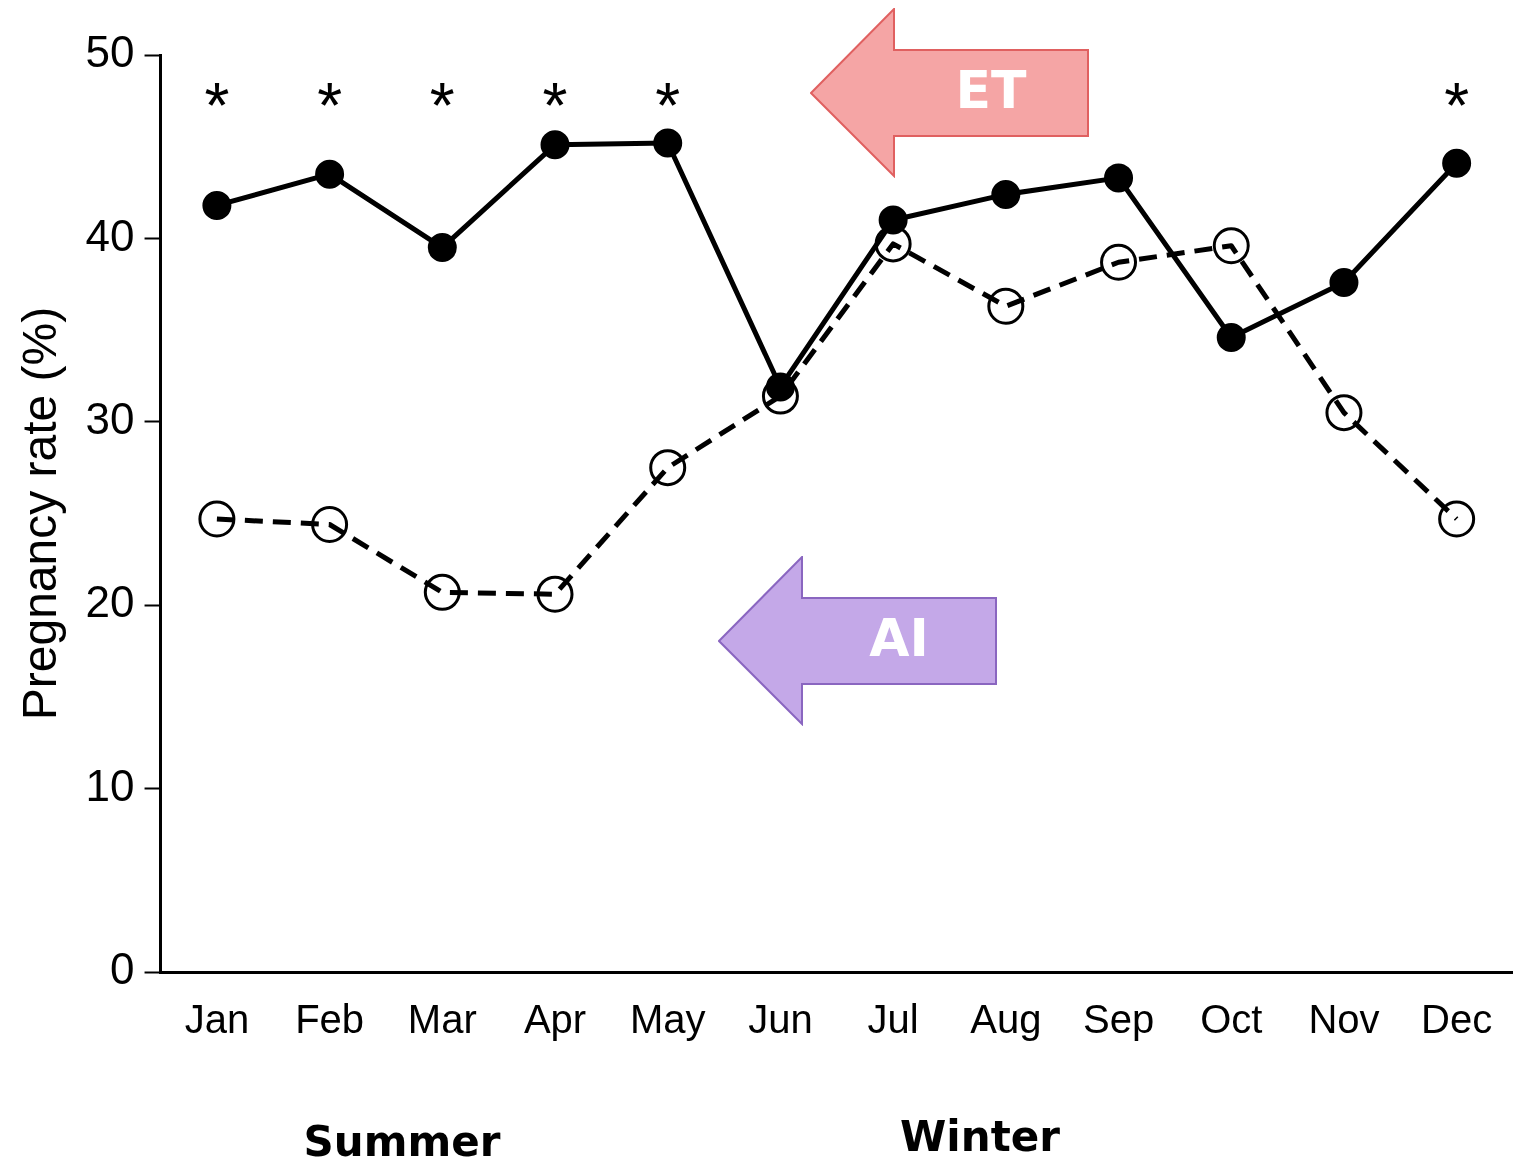 This screenshot has height=1168, width=1533. I want to click on x-tick-label: Oct, so click(1231, 1019).